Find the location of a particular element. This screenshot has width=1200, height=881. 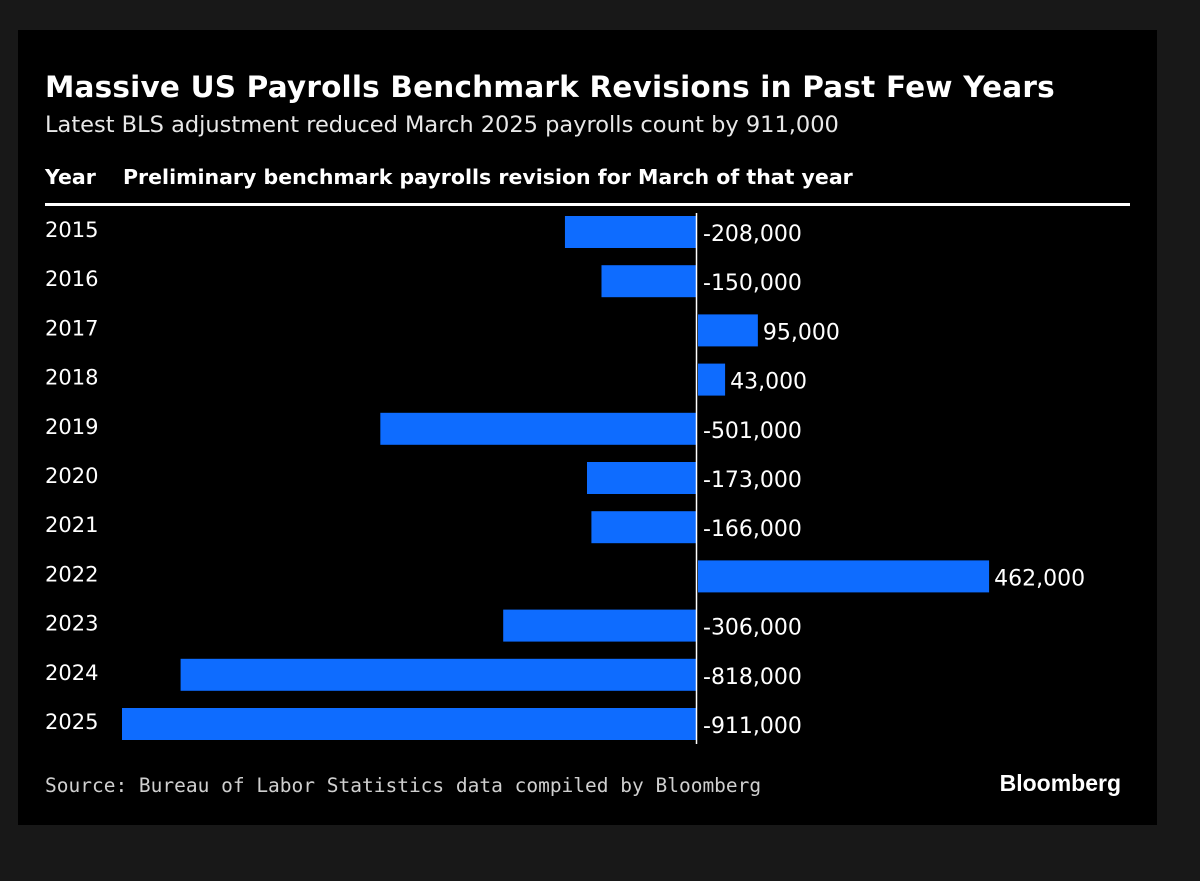

bar-2020 is located at coordinates (641, 478).